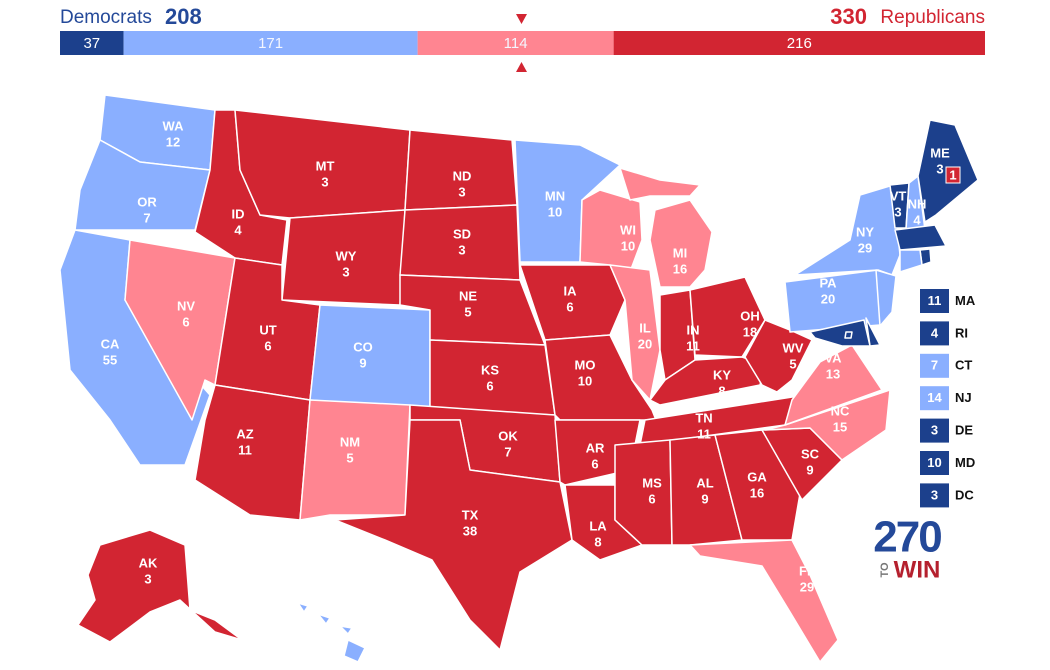  Describe the element at coordinates (106, 17) in the screenshot. I see `dem-label: Democrats` at that location.